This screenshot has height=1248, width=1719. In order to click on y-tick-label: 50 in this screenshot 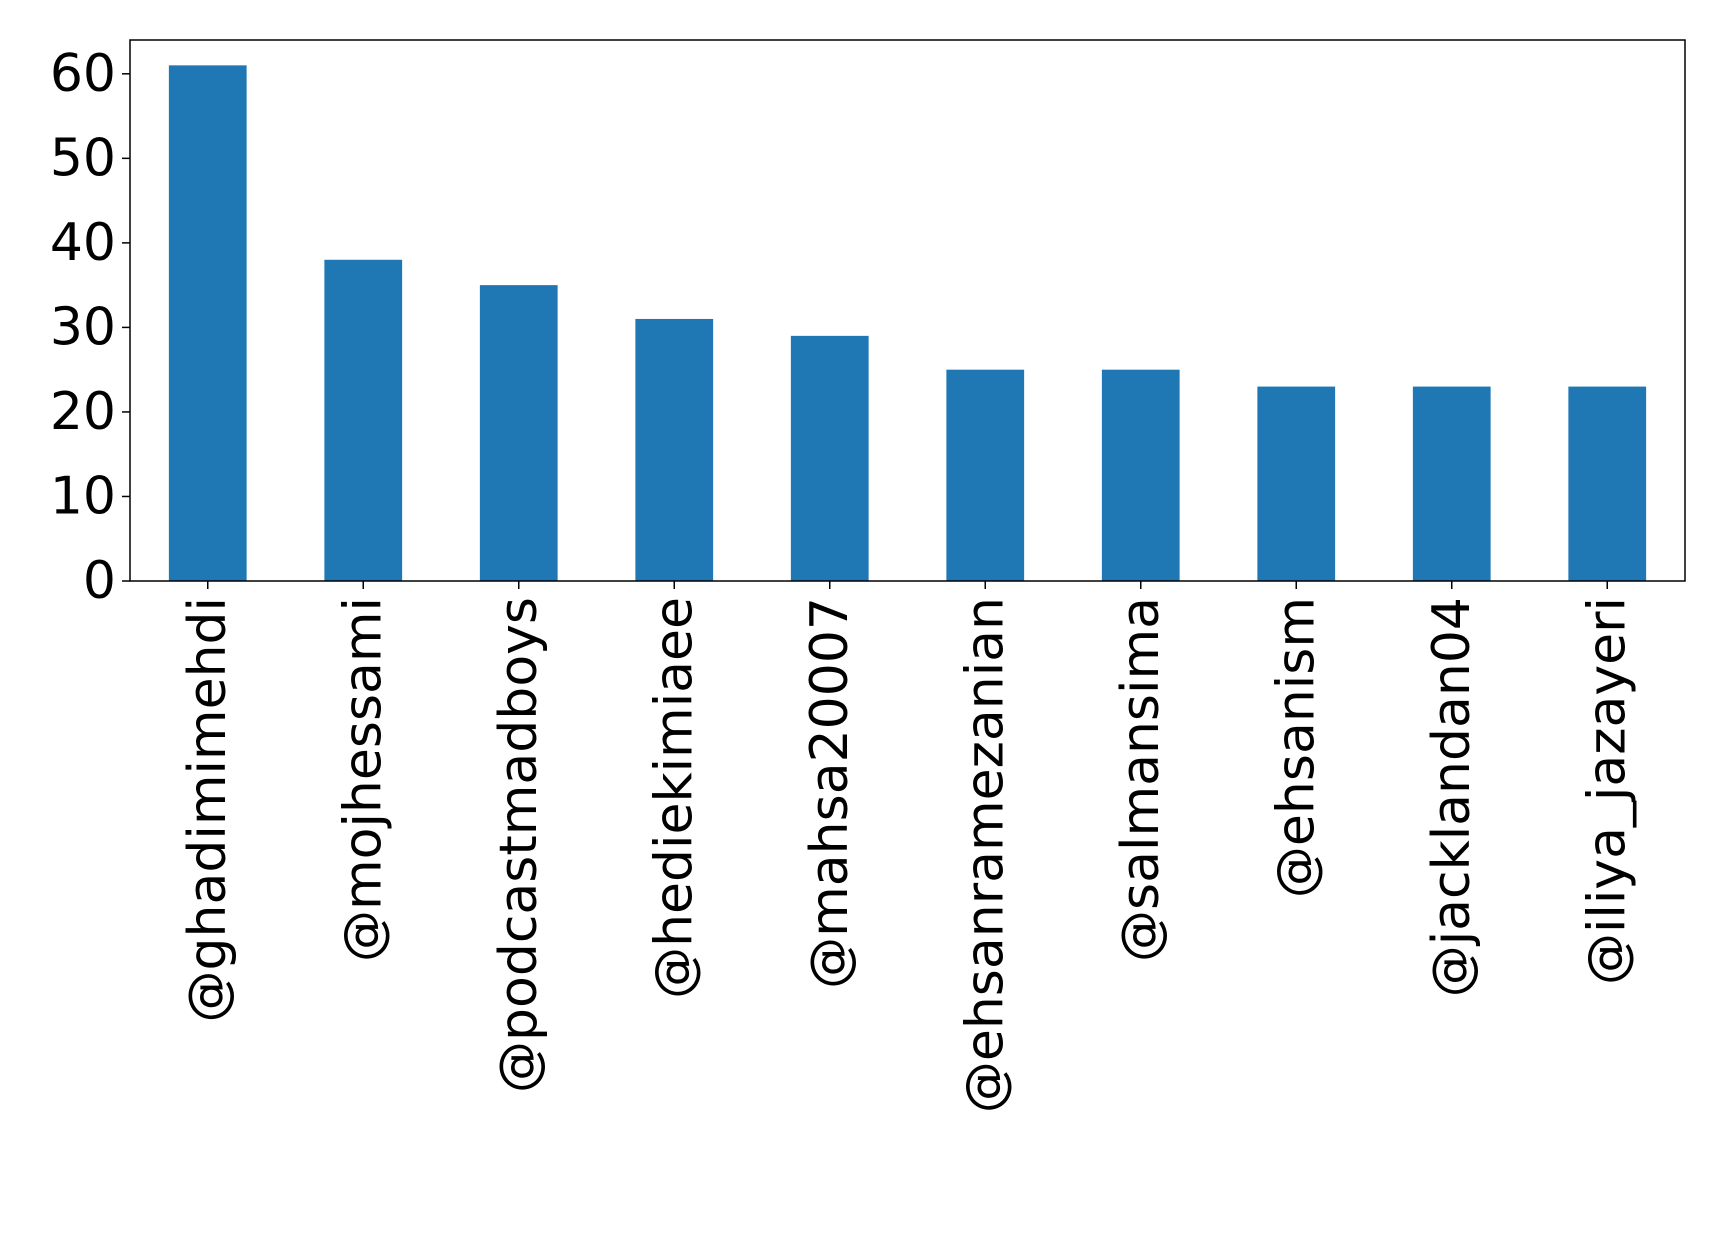, I will do `click(83, 158)`.